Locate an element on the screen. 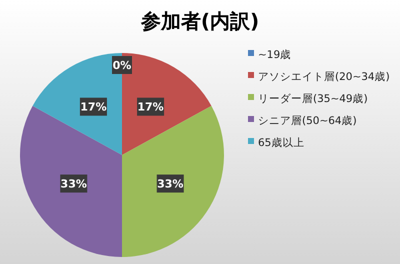 The image size is (400, 264). chart-title: 参加者(内訳) is located at coordinates (200, 21).